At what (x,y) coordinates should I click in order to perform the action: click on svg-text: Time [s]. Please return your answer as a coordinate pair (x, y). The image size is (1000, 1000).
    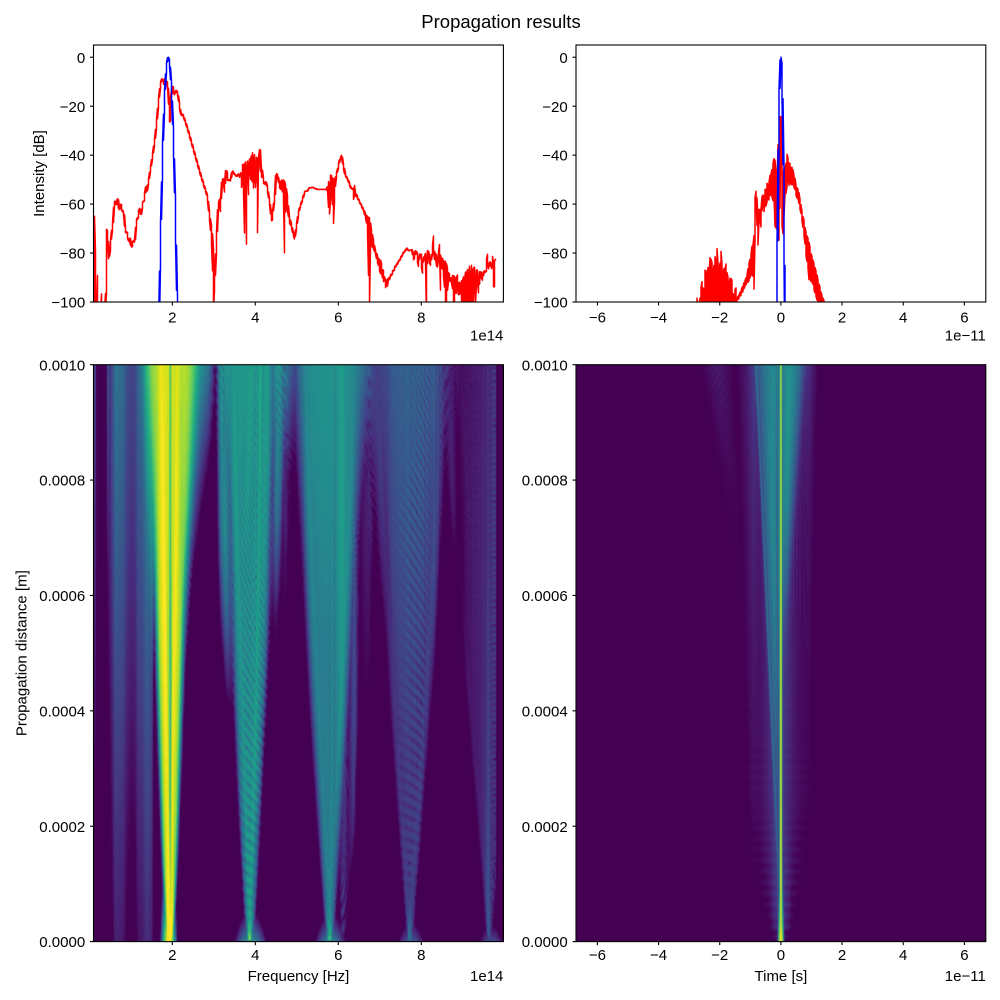
    Looking at the image, I should click on (781, 976).